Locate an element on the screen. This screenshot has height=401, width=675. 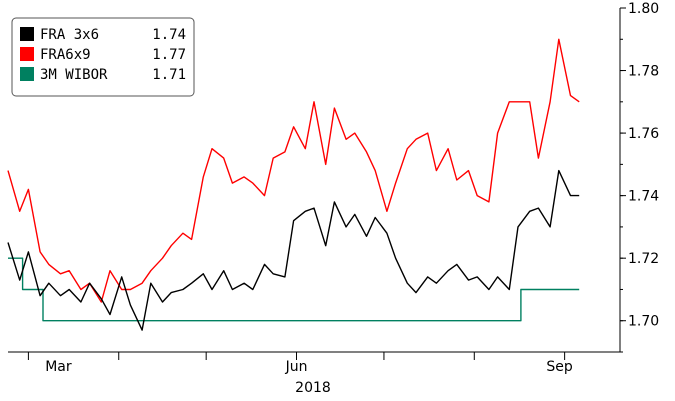
x-sublabel: 2018 is located at coordinates (313, 388).